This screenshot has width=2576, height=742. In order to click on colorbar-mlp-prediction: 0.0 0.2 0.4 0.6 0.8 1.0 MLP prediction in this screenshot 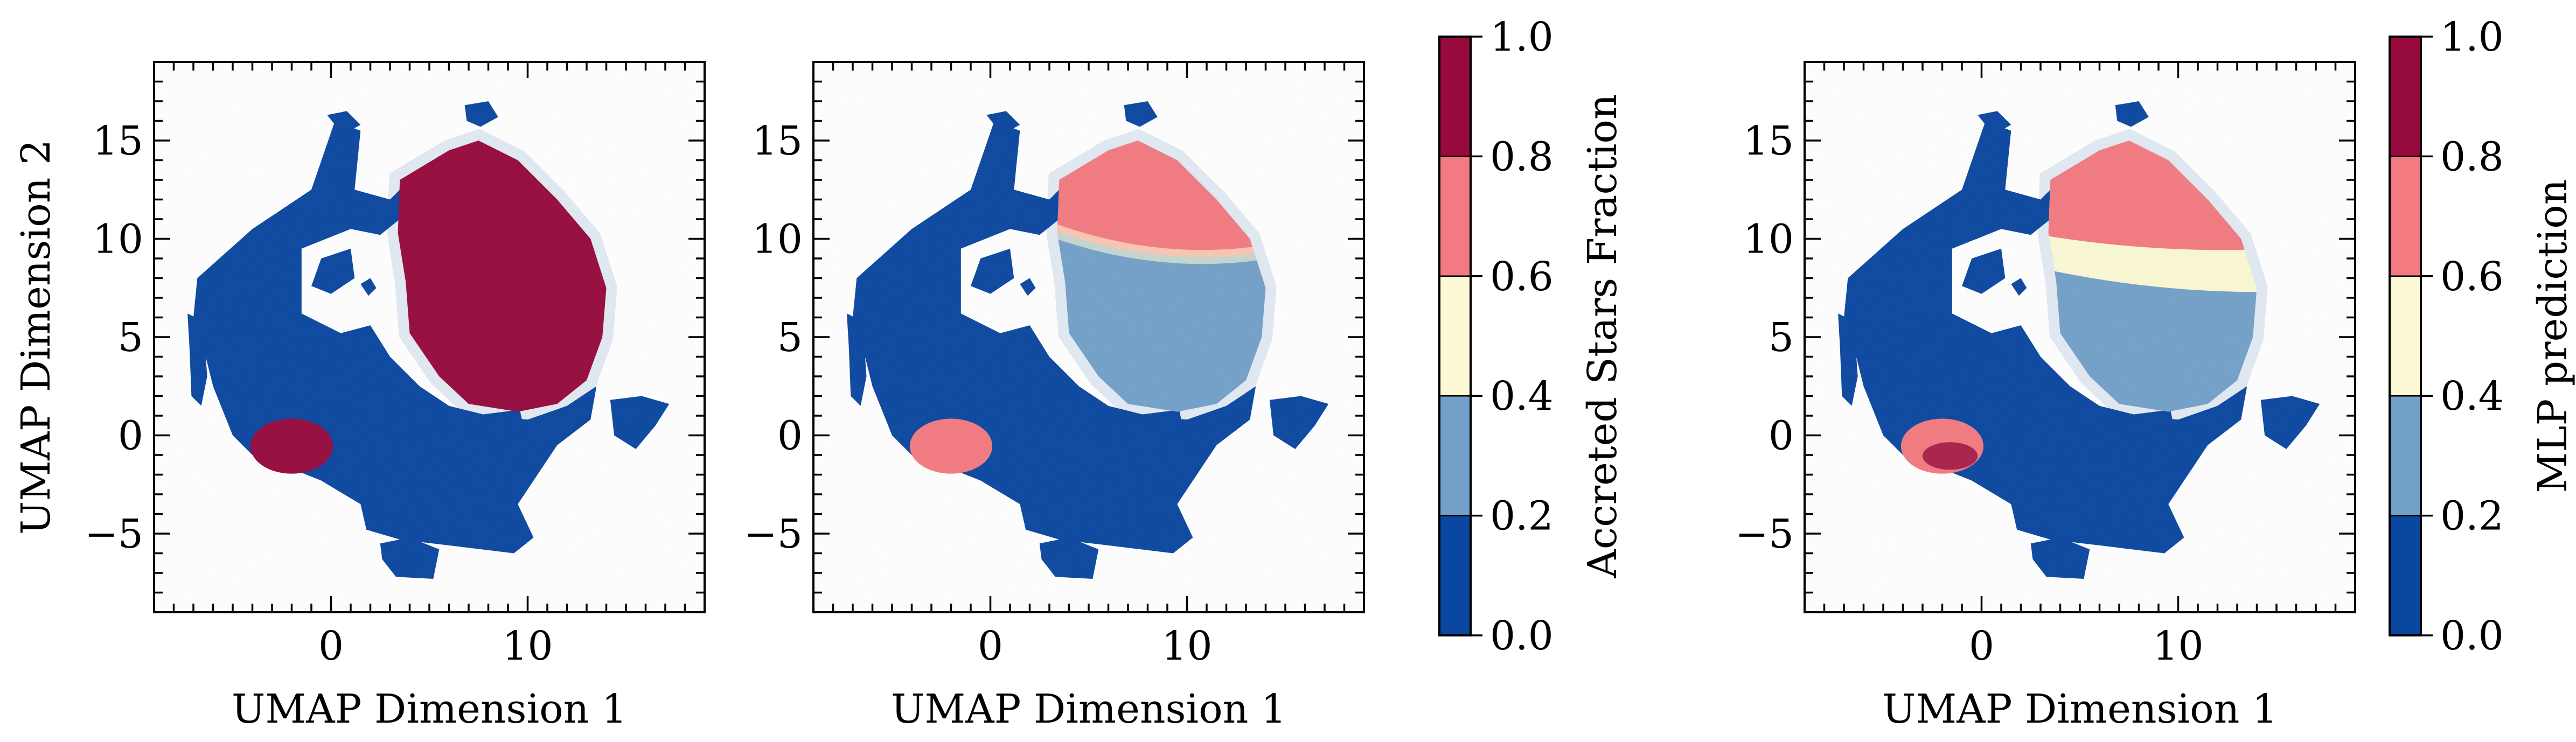, I will do `click(2482, 336)`.